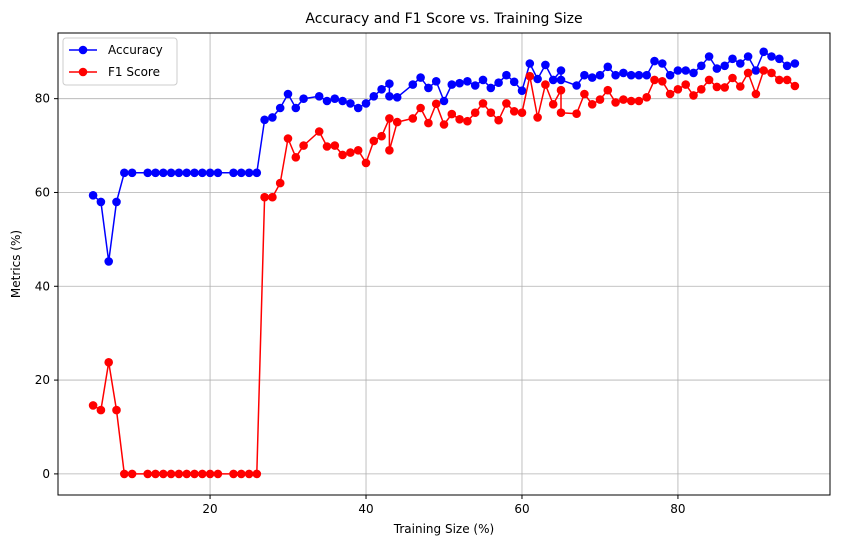  I want to click on x-tick-label: 60, so click(521, 509).